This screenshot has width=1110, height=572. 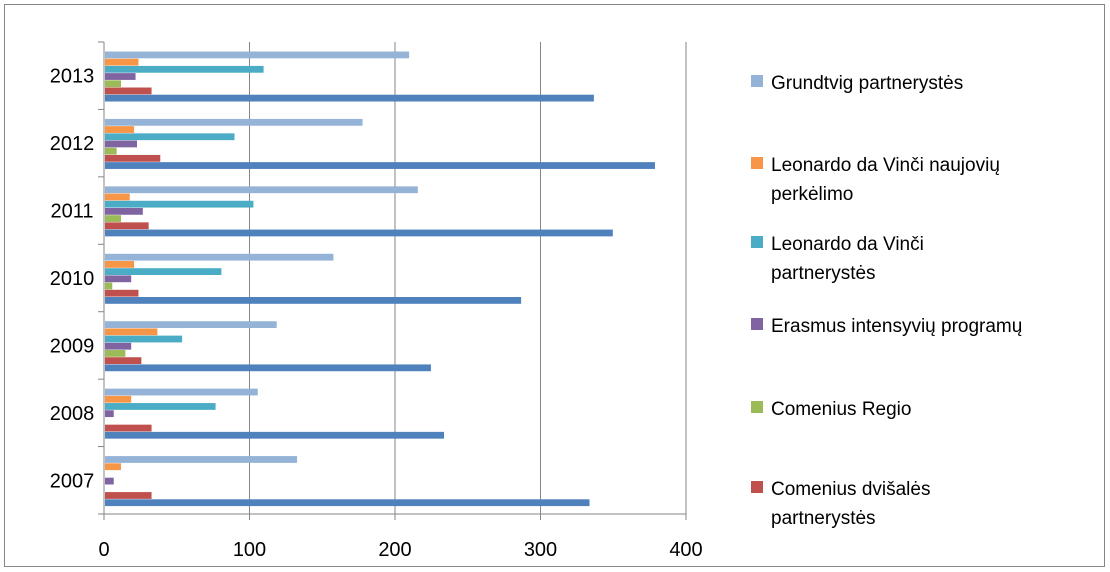 What do you see at coordinates (71, 212) in the screenshot?
I see `y-tick-label: 2011` at bounding box center [71, 212].